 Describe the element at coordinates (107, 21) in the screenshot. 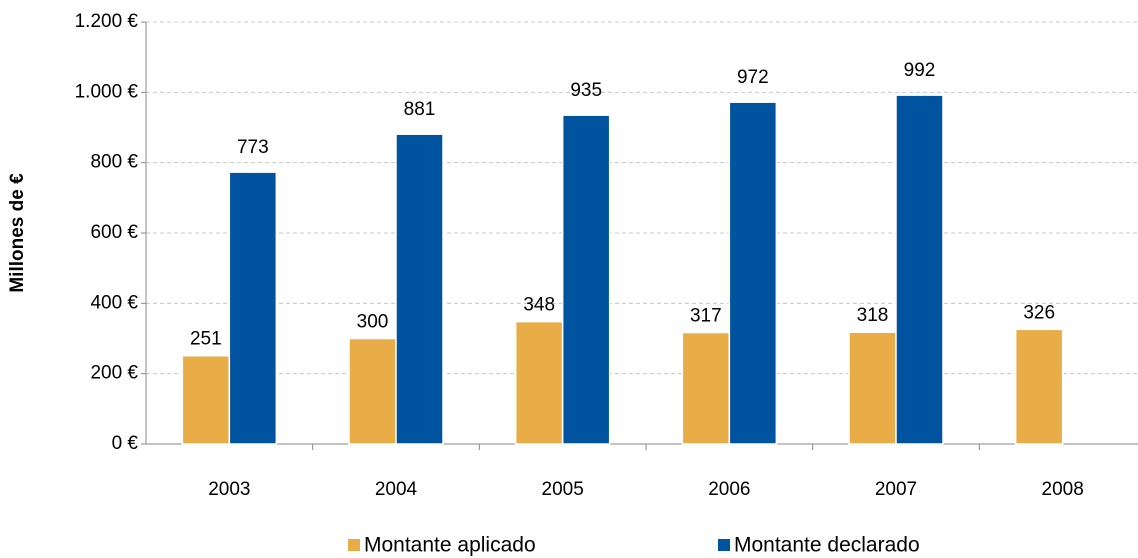

I see `y-tick-label: 1.200 €` at that location.